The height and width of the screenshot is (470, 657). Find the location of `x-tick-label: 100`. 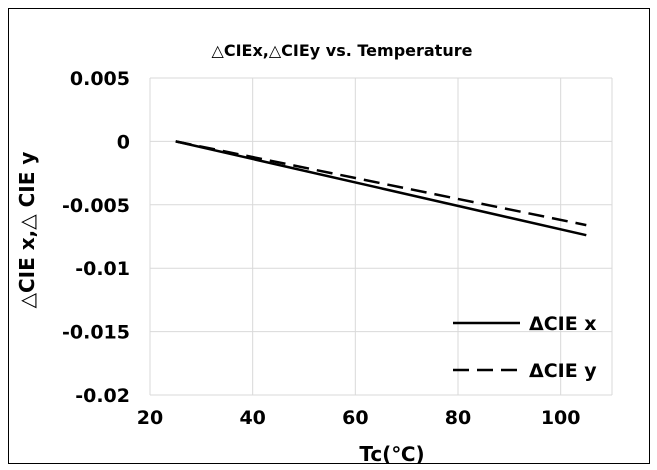

x-tick-label: 100 is located at coordinates (561, 418).